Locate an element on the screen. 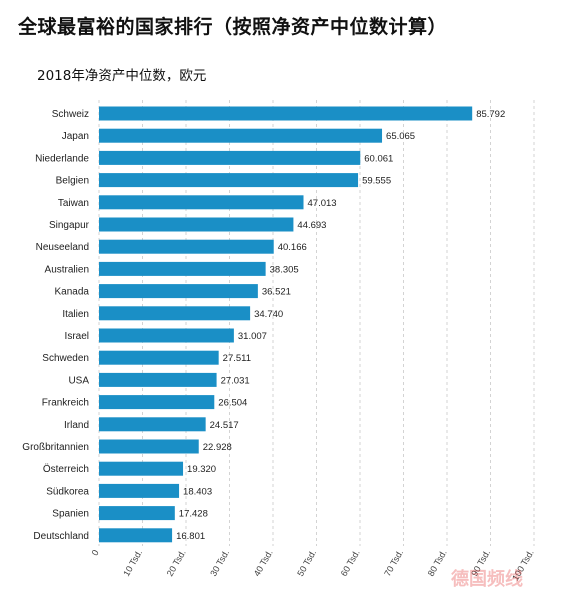  value-label: 24.517 is located at coordinates (224, 425).